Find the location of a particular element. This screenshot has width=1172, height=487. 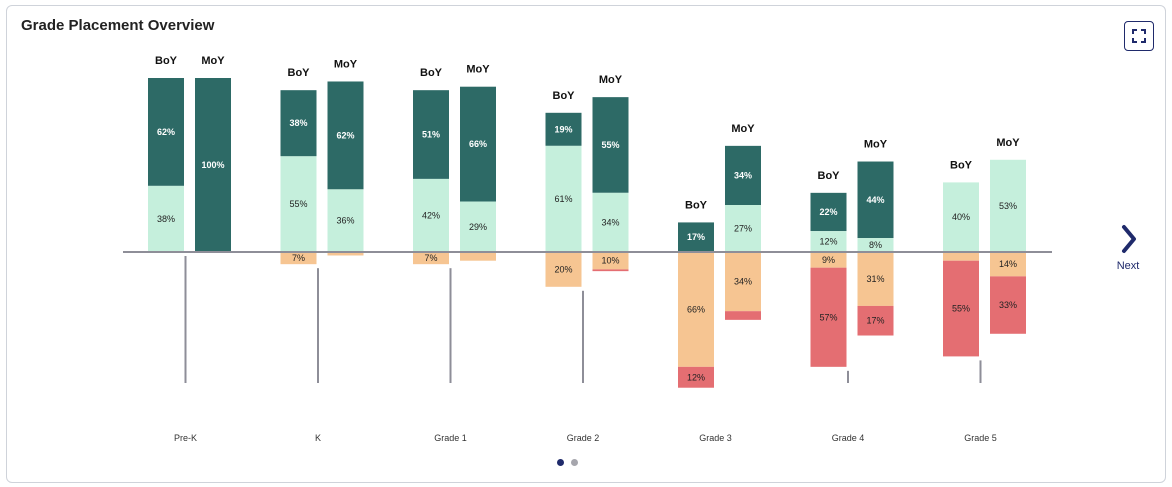

segment-value-label: 29% is located at coordinates (478, 227).